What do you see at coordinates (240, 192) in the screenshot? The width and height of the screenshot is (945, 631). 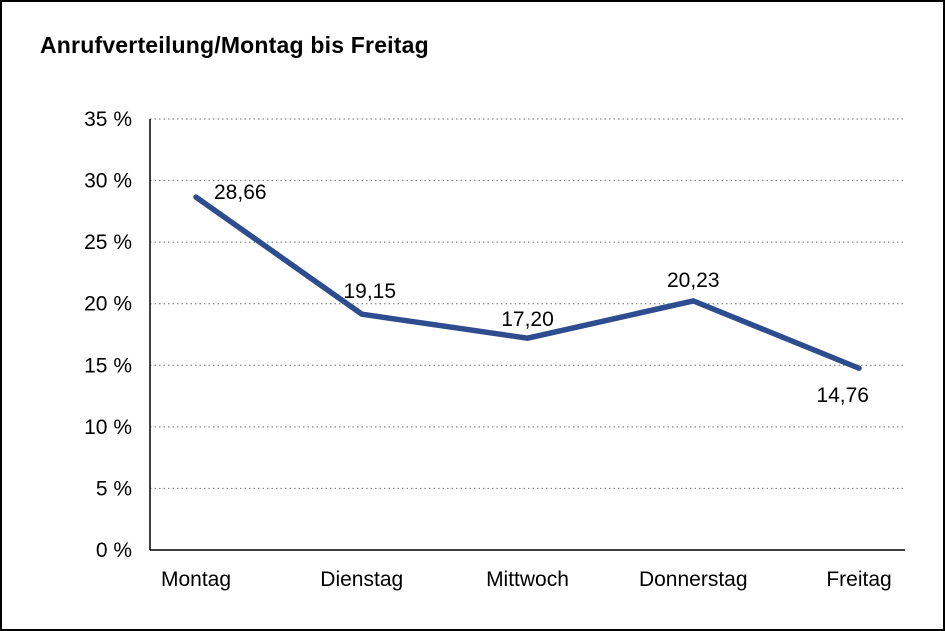 I see `data-point-label: 28,66` at bounding box center [240, 192].